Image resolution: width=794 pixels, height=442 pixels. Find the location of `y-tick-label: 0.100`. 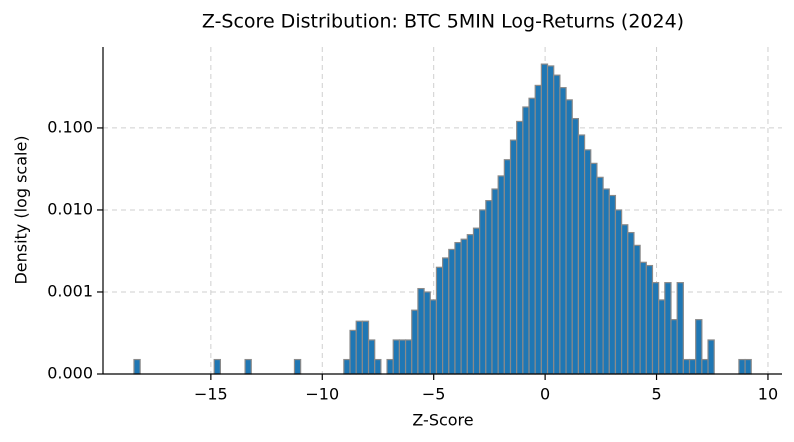

y-tick-label: 0.100 is located at coordinates (70, 126).